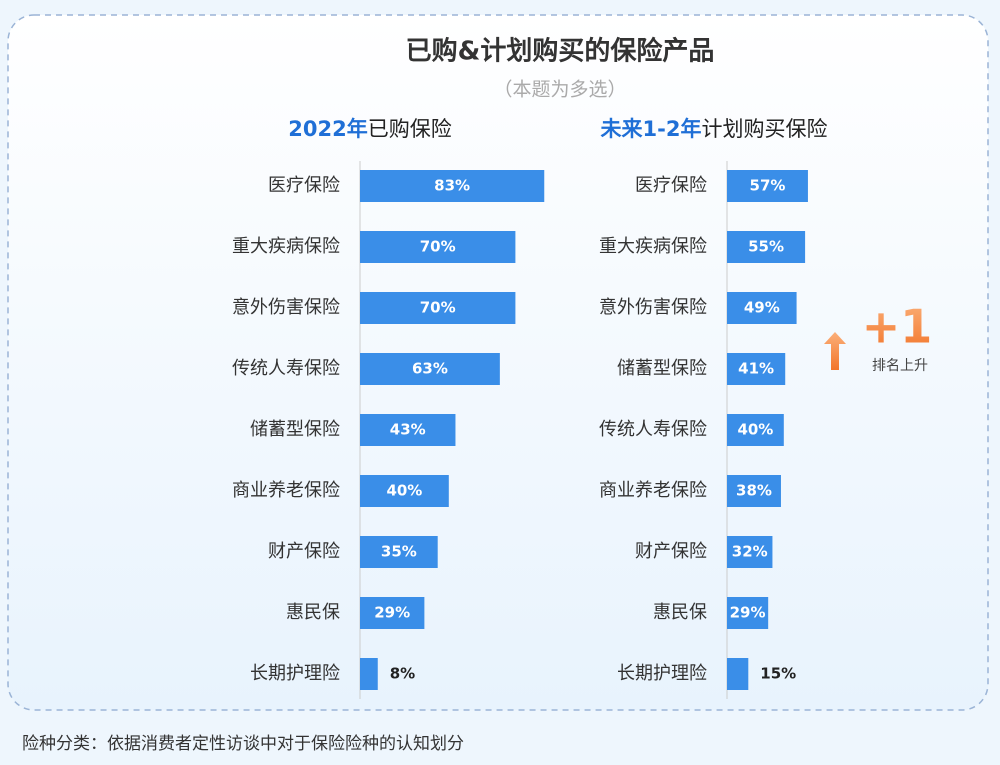 The height and width of the screenshot is (765, 1000). I want to click on value-label: 35%, so click(399, 552).